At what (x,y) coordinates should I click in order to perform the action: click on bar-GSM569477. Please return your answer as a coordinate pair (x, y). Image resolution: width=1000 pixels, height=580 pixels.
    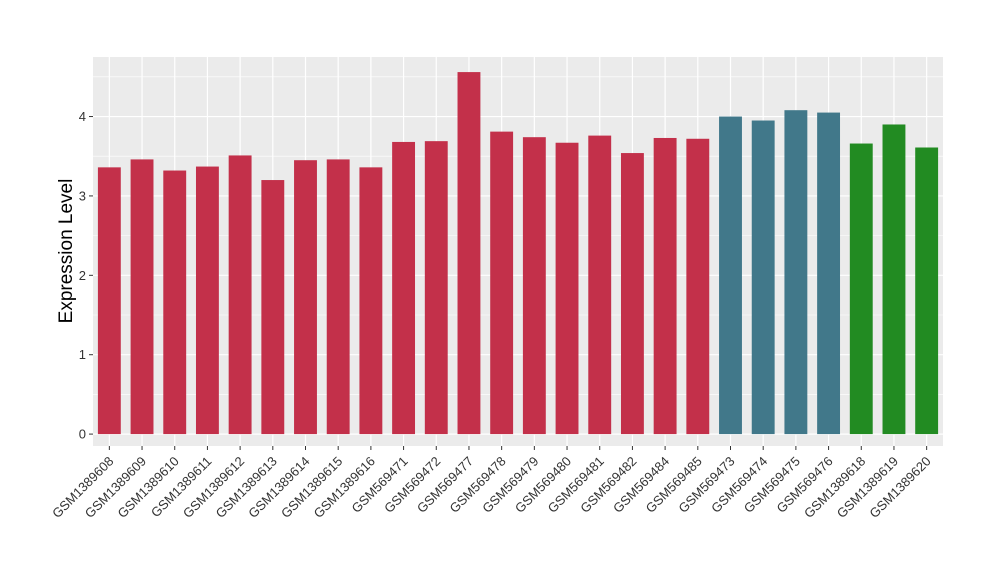
    Looking at the image, I should click on (469, 253).